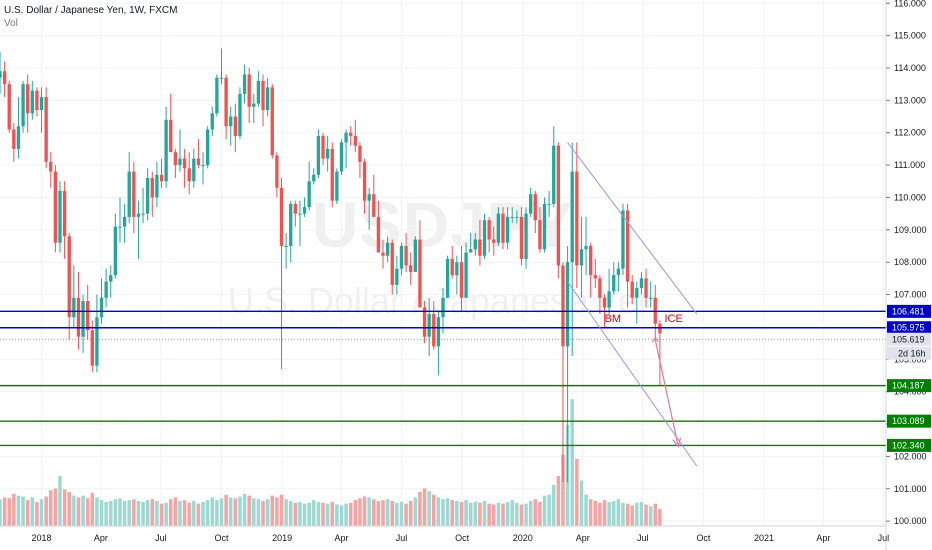 This screenshot has height=550, width=932. What do you see at coordinates (910, 489) in the screenshot?
I see `price-tick-label: 101.000` at bounding box center [910, 489].